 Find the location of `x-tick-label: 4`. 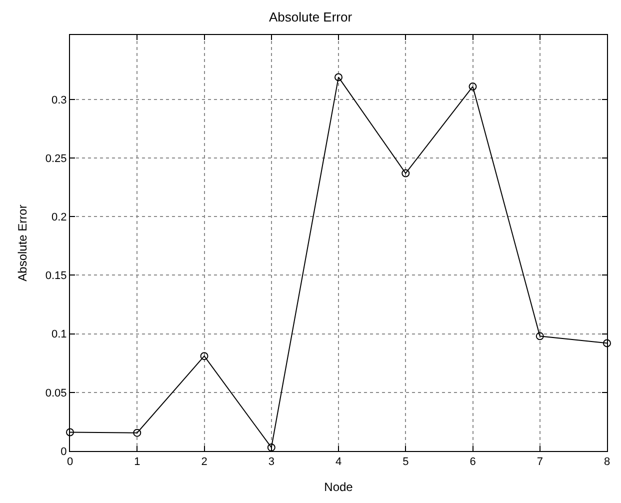

x-tick-label: 4 is located at coordinates (338, 462).